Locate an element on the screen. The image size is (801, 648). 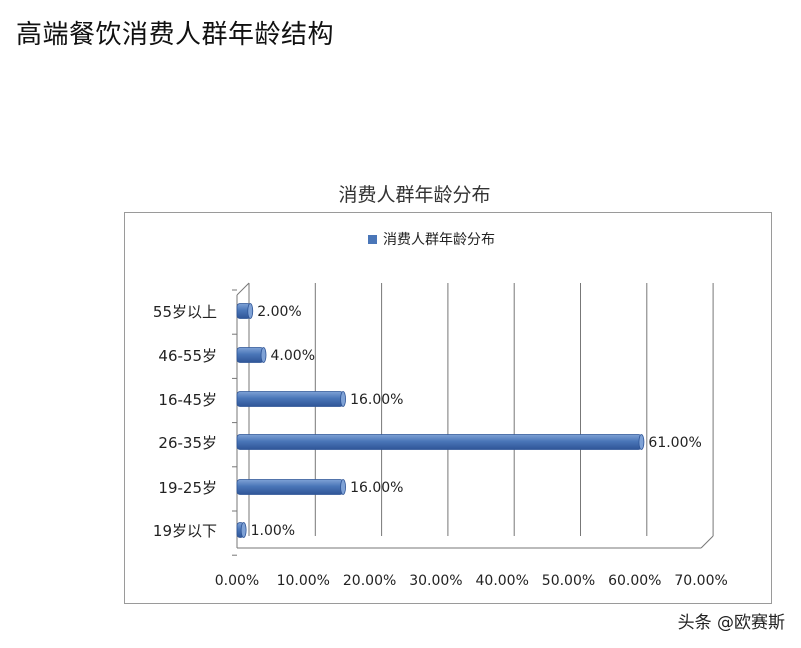
x-tick-label: 20.00% is located at coordinates (369, 581).